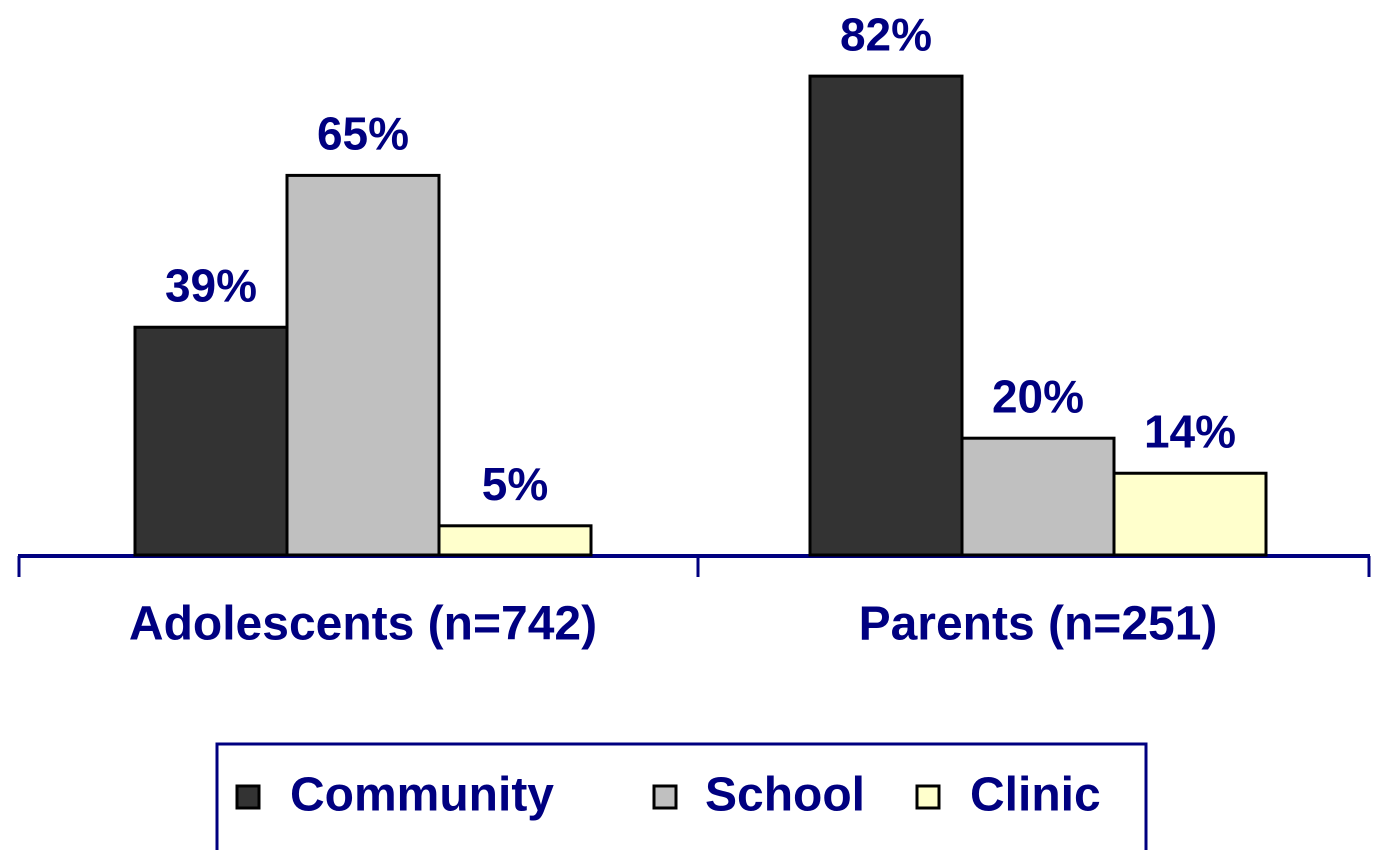  I want to click on x-tick-label: Parents (n=251), so click(1038, 624).